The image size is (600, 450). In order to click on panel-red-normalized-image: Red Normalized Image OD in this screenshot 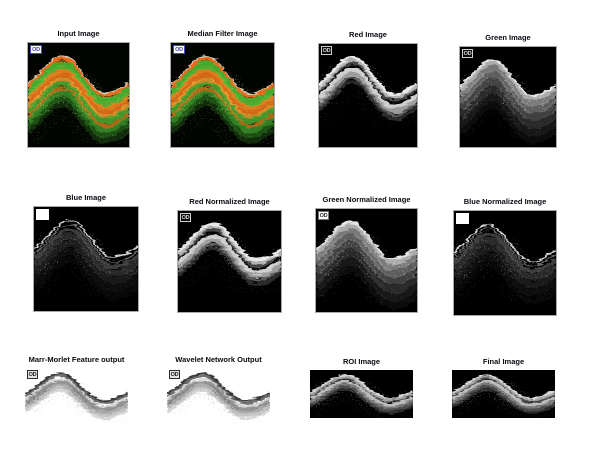, I will do `click(229, 255)`.